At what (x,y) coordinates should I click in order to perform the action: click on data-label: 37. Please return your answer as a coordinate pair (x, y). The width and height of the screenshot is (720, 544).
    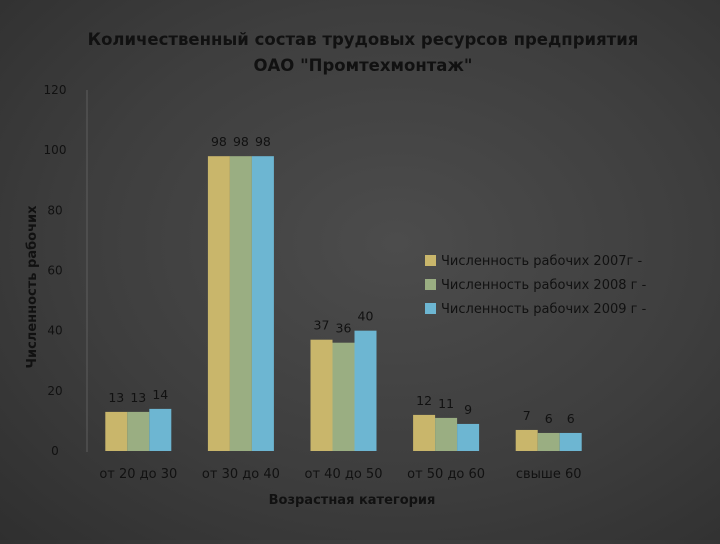
    Looking at the image, I should click on (322, 325).